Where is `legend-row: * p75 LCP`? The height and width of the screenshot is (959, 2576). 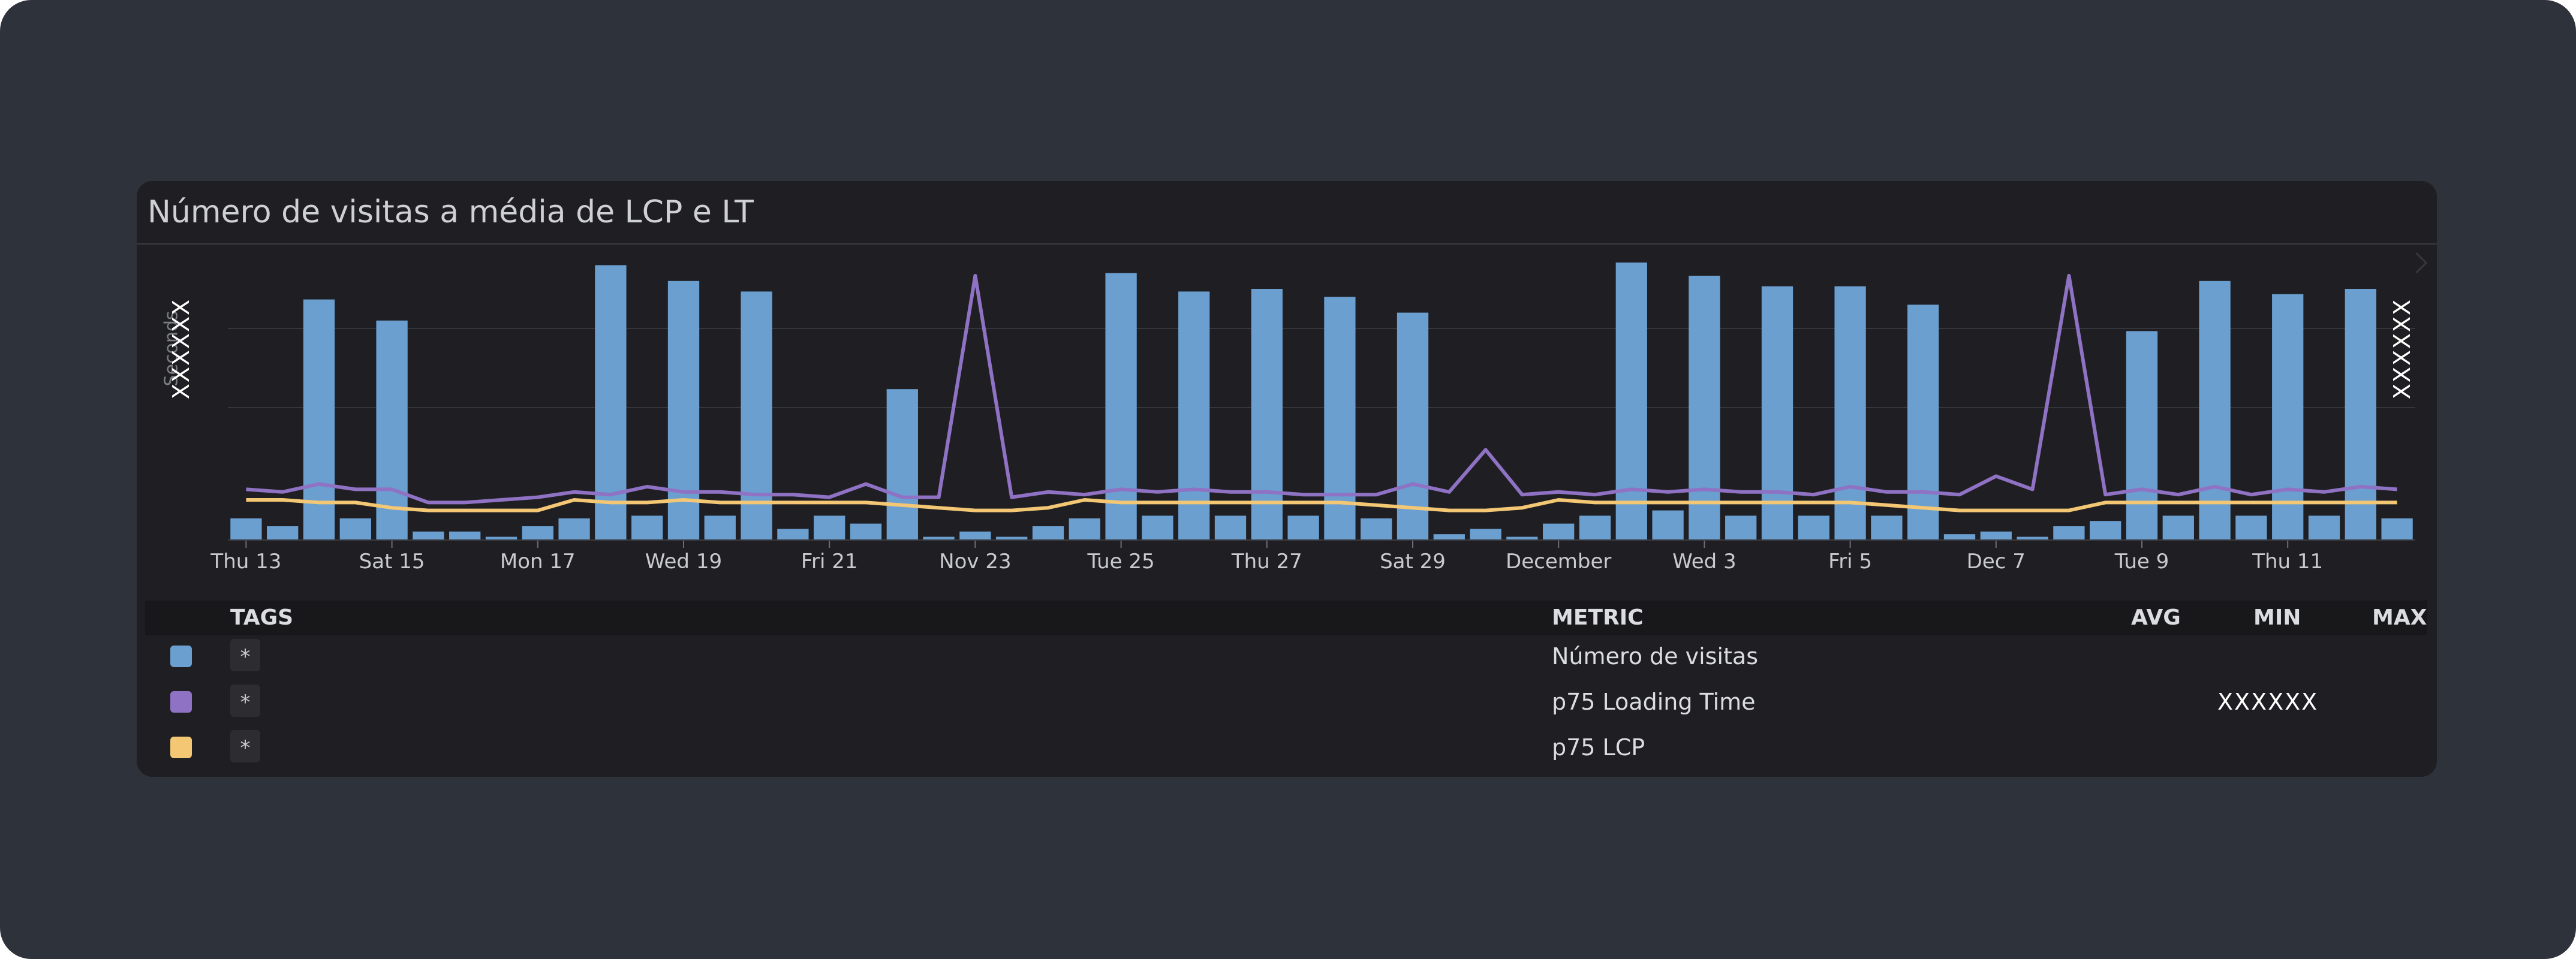 legend-row: * p75 LCP is located at coordinates (1287, 747).